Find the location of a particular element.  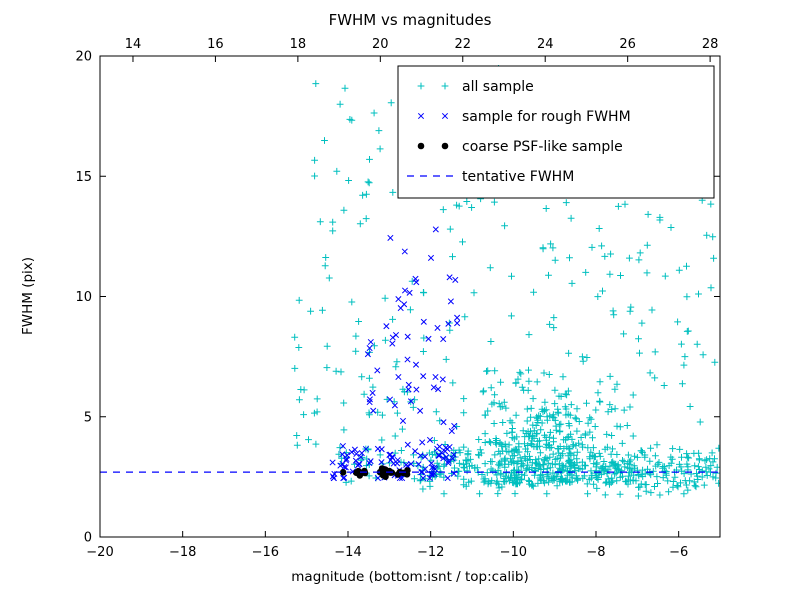

svg-text: −20 is located at coordinates (99, 552).